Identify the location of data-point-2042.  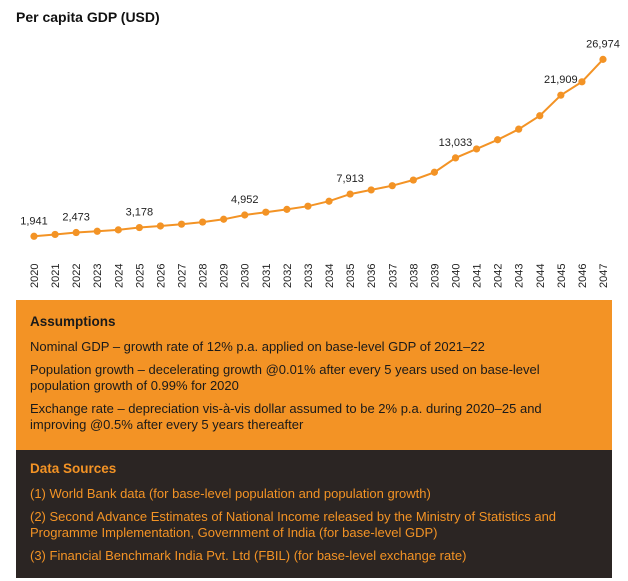
(498, 140).